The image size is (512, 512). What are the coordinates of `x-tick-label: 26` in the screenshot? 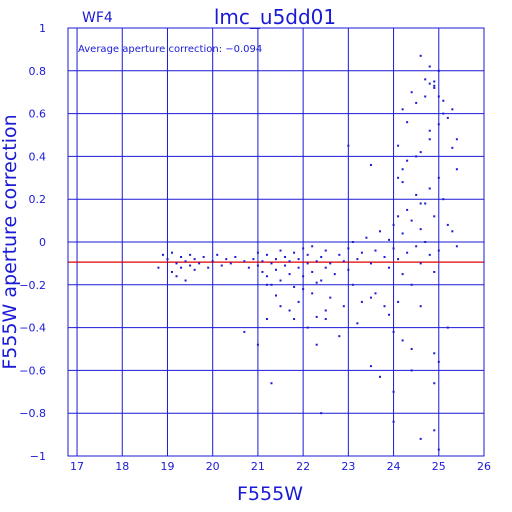 It's located at (484, 466).